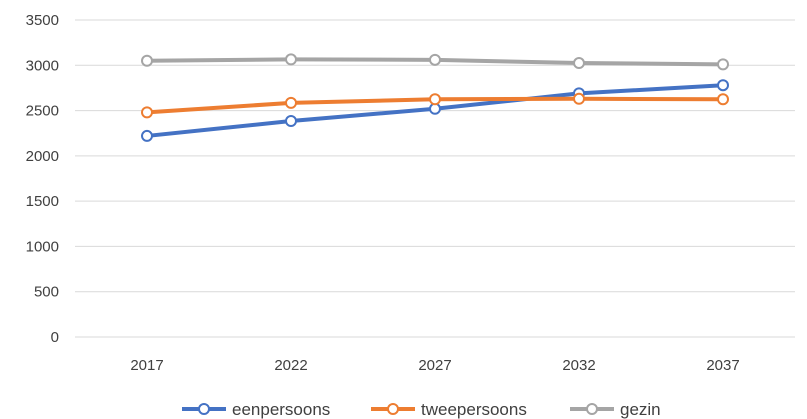 The height and width of the screenshot is (419, 807). What do you see at coordinates (42, 20) in the screenshot?
I see `y-tick-label: 3500` at bounding box center [42, 20].